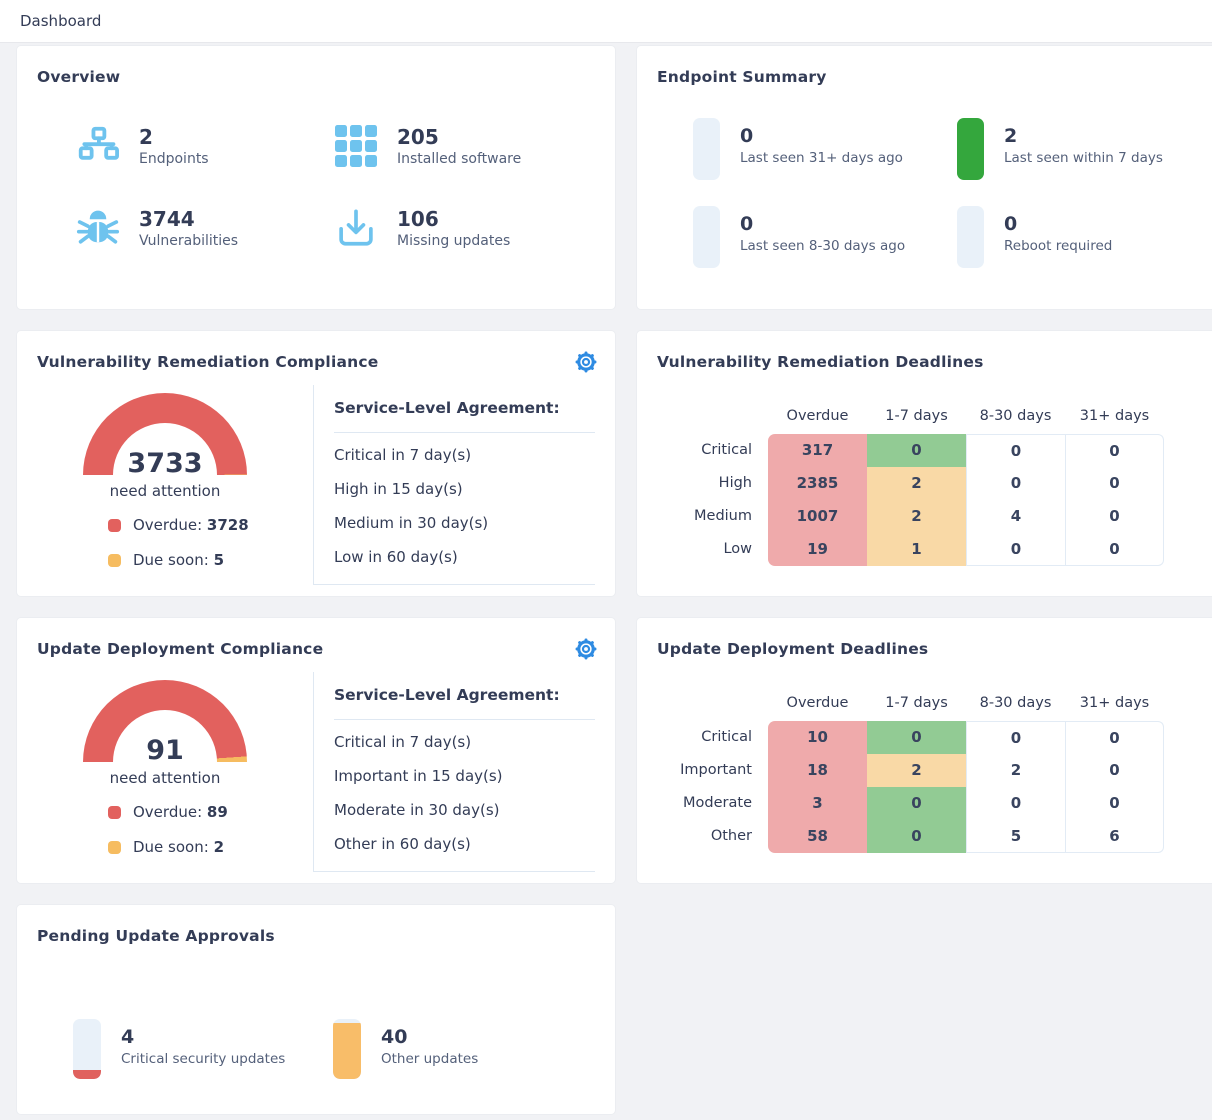 Image resolution: width=1212 pixels, height=1120 pixels. Describe the element at coordinates (167, 218) in the screenshot. I see `vulnerabilities-count: 3744` at that location.